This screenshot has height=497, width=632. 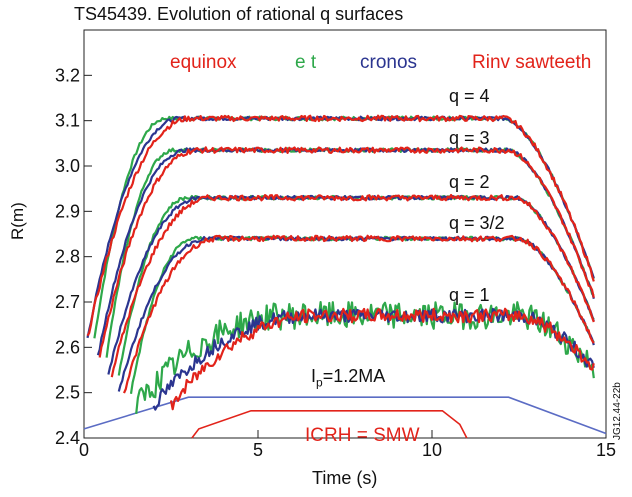 What do you see at coordinates (389, 62) in the screenshot?
I see `legend-cronos: cronos` at bounding box center [389, 62].